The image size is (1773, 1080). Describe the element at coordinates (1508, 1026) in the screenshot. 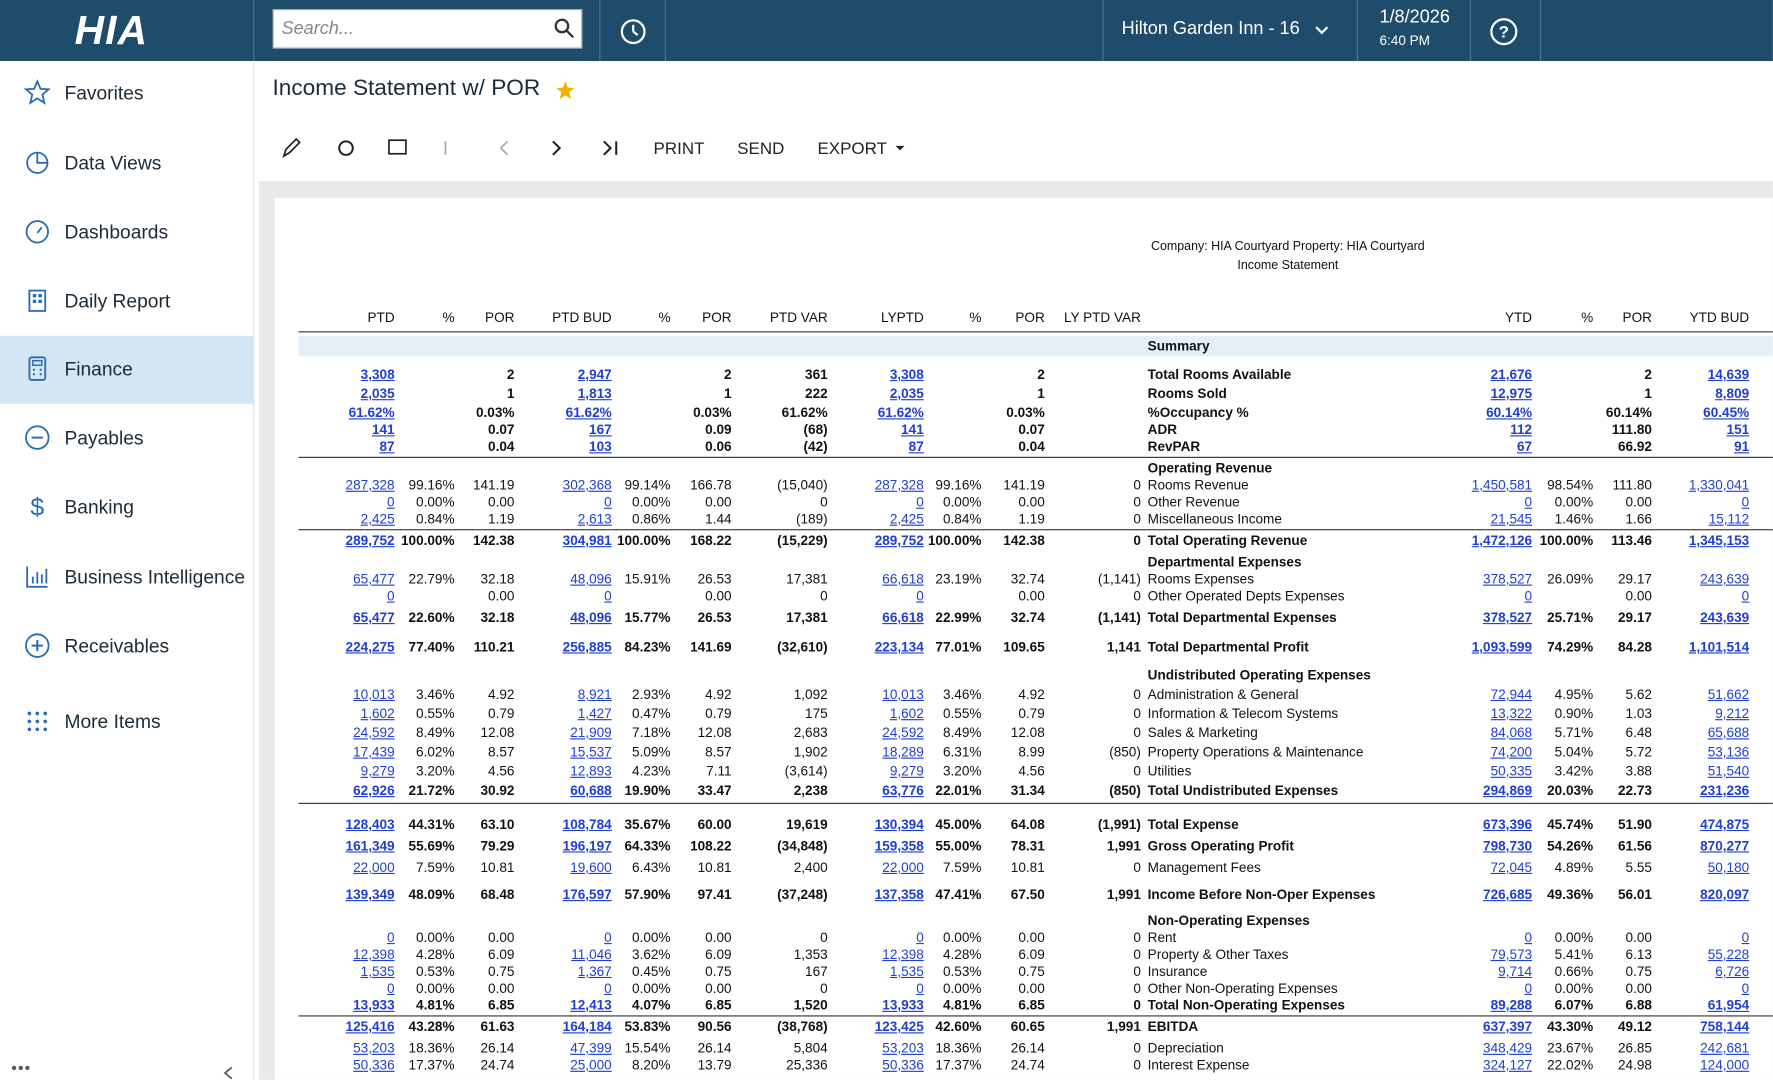

I see `value-link: 637,397` at that location.